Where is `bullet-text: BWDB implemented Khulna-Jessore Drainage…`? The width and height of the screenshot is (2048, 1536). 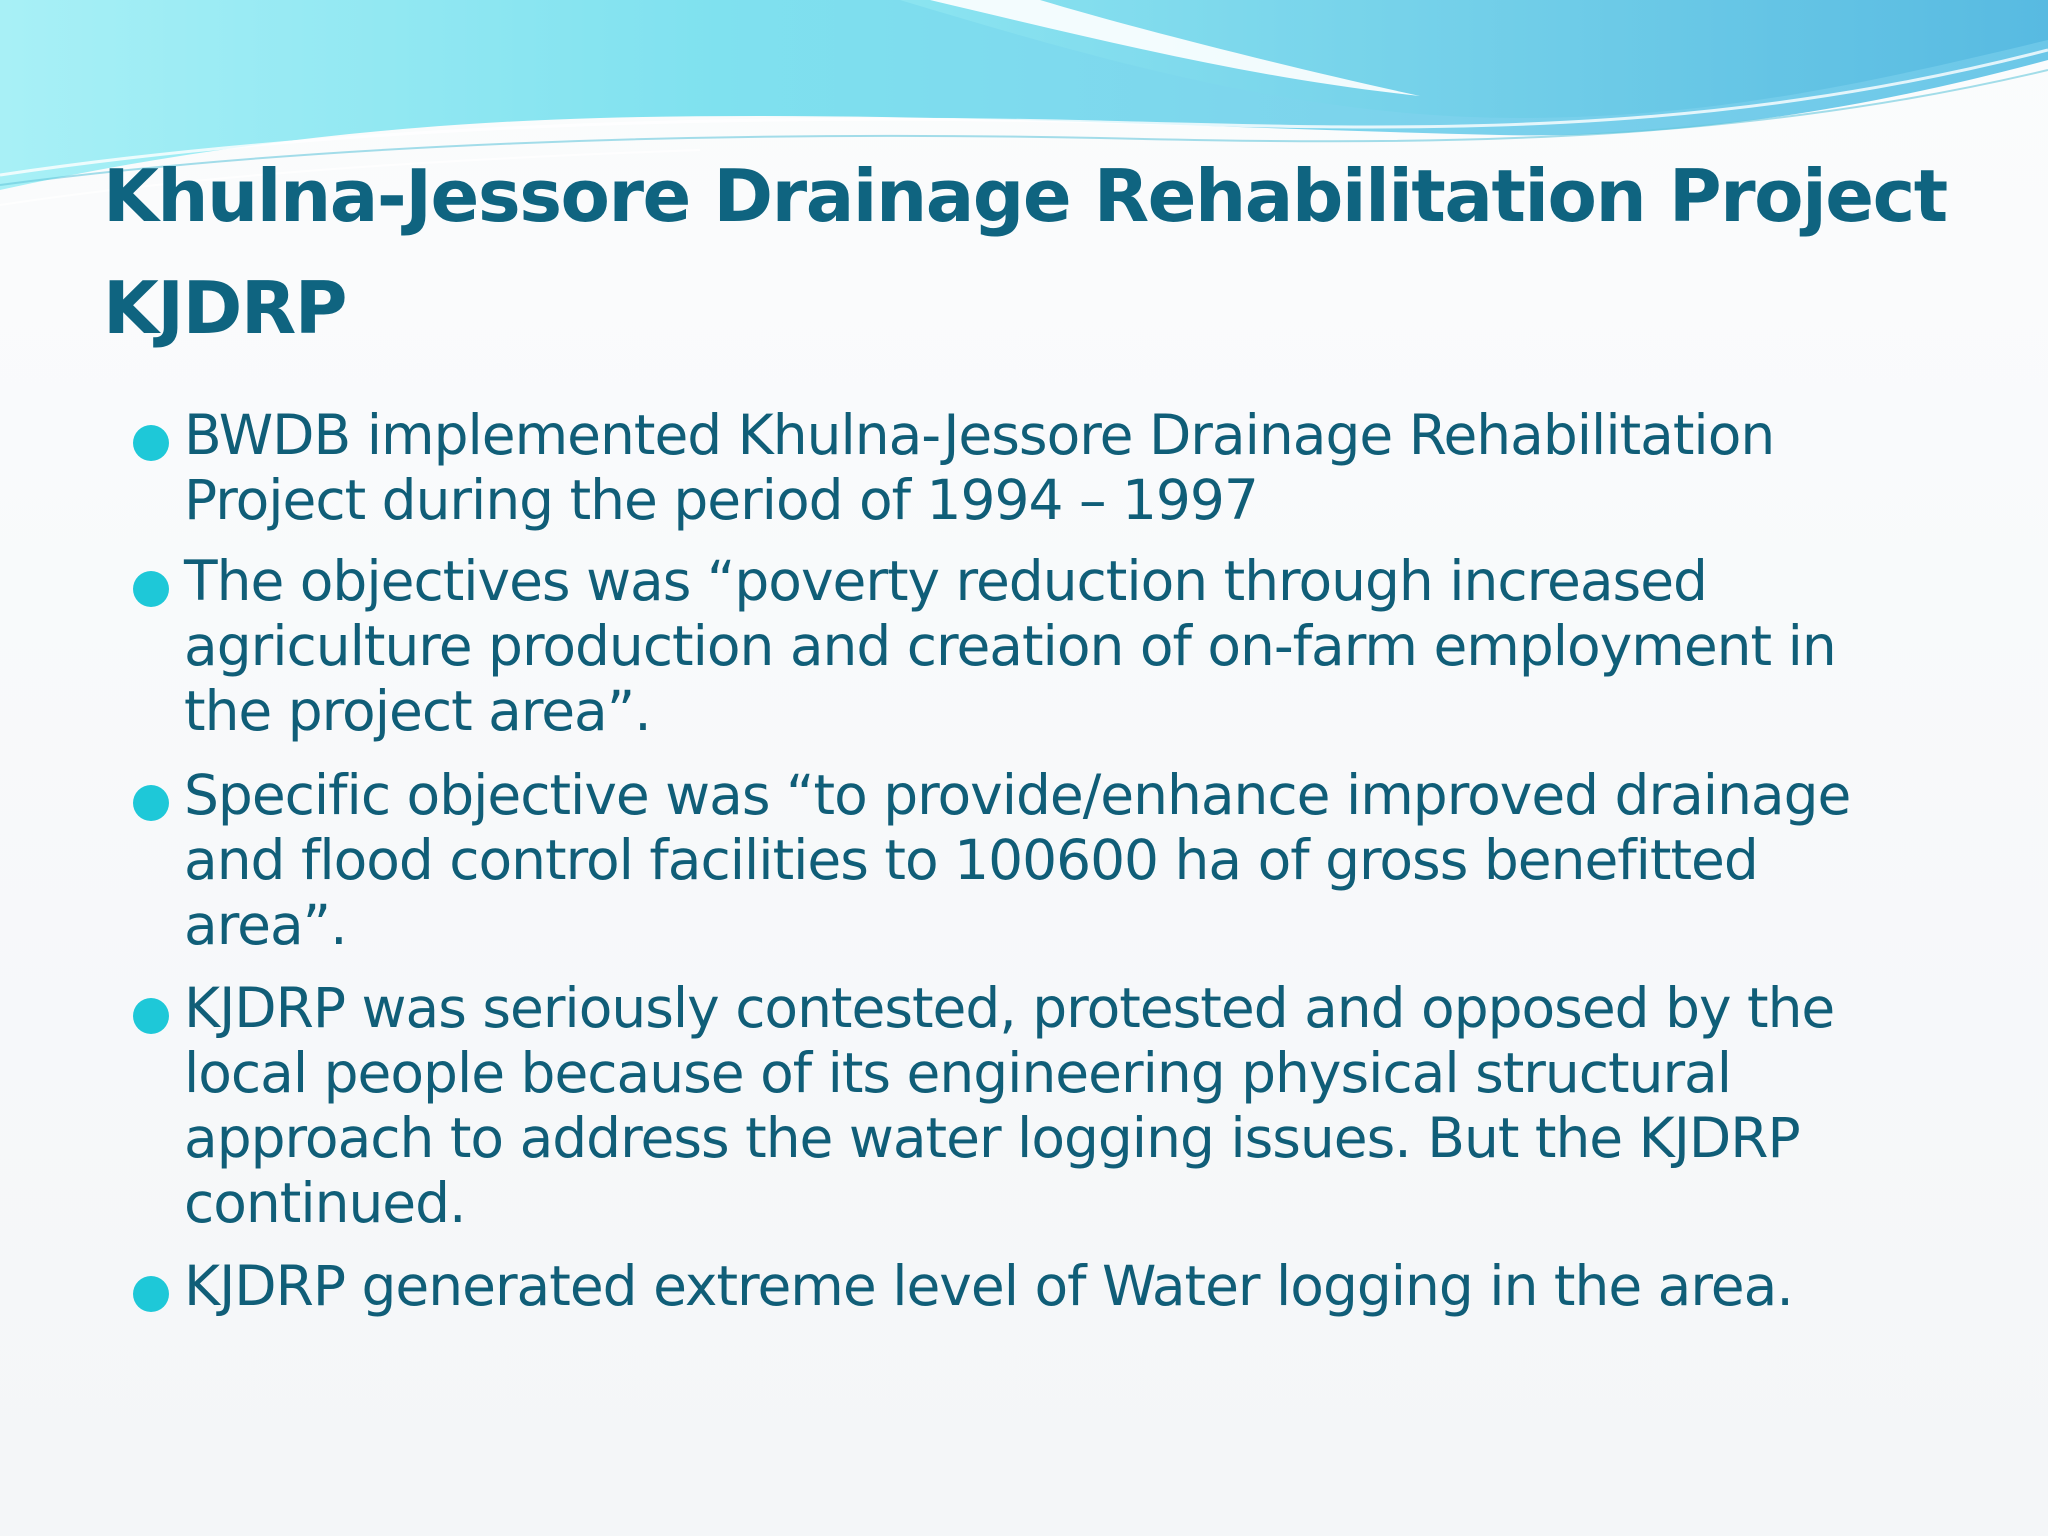 bullet-text: BWDB implemented Khulna-Jessore Drainage… is located at coordinates (979, 468).